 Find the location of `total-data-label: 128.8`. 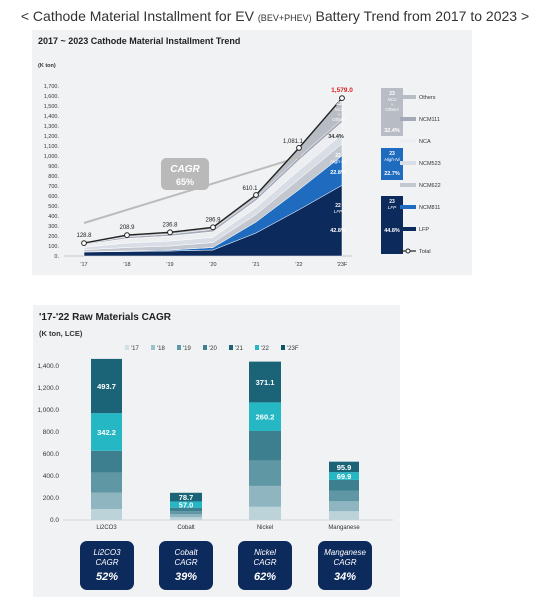

total-data-label: 128.8 is located at coordinates (84, 236).